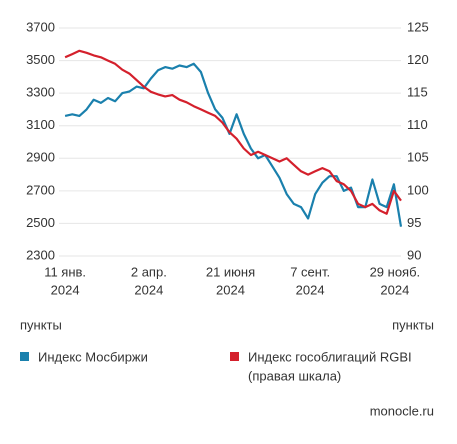  I want to click on y-tick-label: 2900, so click(40, 157).